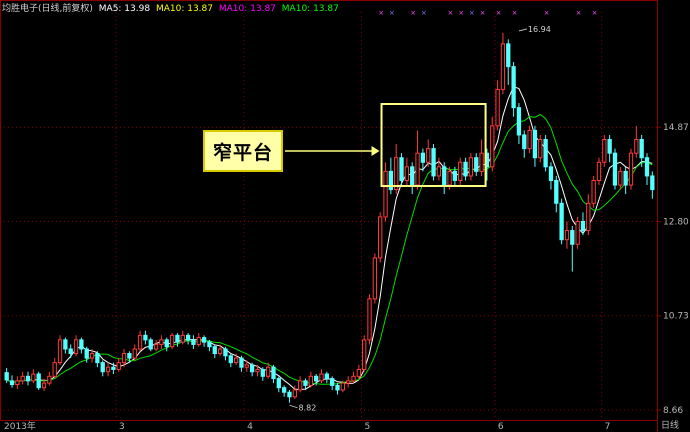  Describe the element at coordinates (539, 29) in the screenshot. I see `annotation-value: 16.94` at that location.